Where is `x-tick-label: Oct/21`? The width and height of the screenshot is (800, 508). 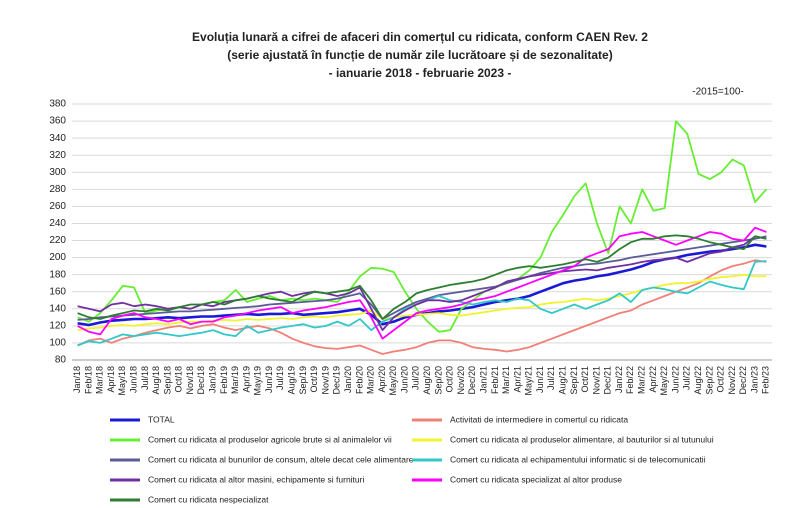
x-tick-label: Oct/21 is located at coordinates (585, 379).